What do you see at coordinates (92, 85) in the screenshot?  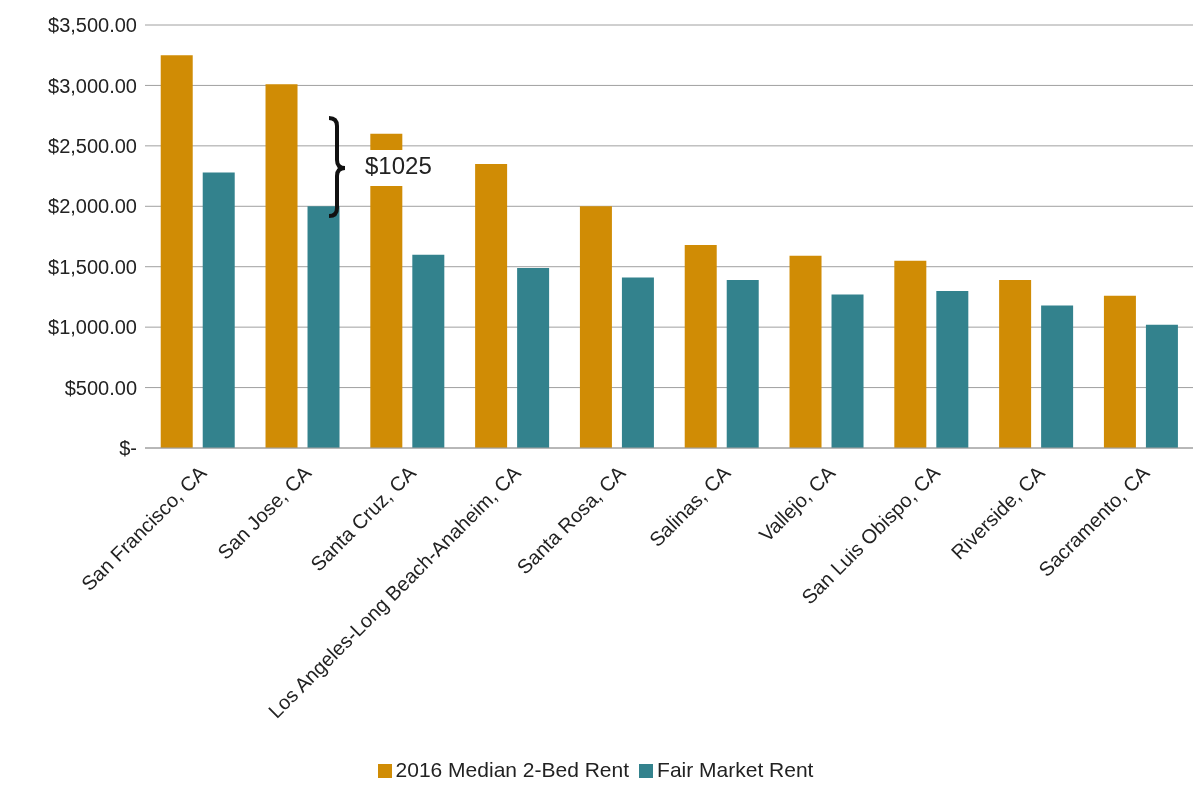 I see `y-tick-label: $3,000.00` at bounding box center [92, 85].